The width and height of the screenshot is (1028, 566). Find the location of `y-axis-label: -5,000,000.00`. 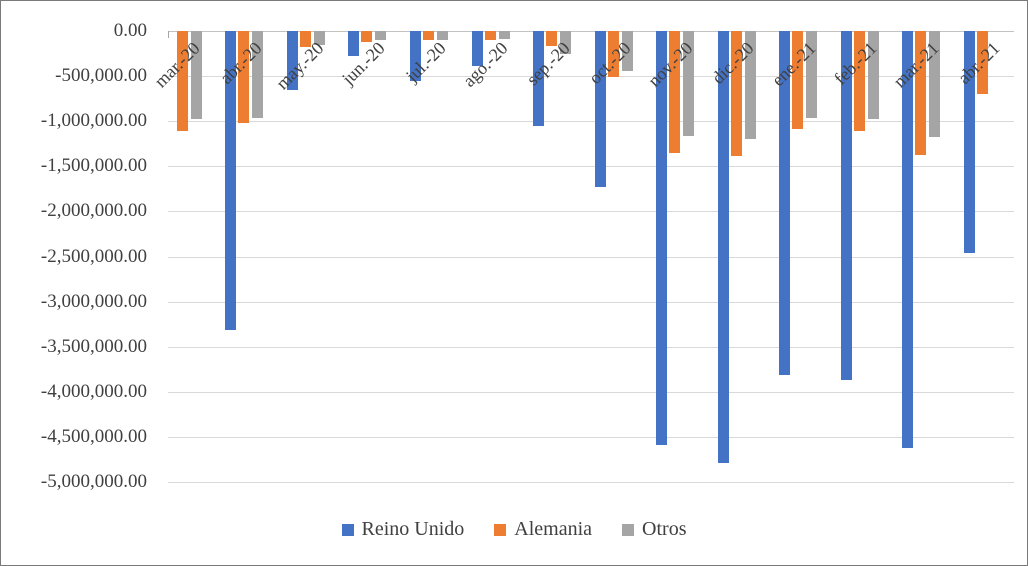

y-axis-label: -5,000,000.00 is located at coordinates (93, 481).